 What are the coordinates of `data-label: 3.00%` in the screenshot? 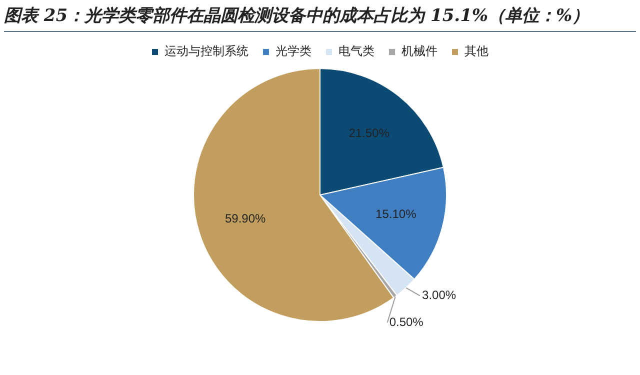 It's located at (439, 295).